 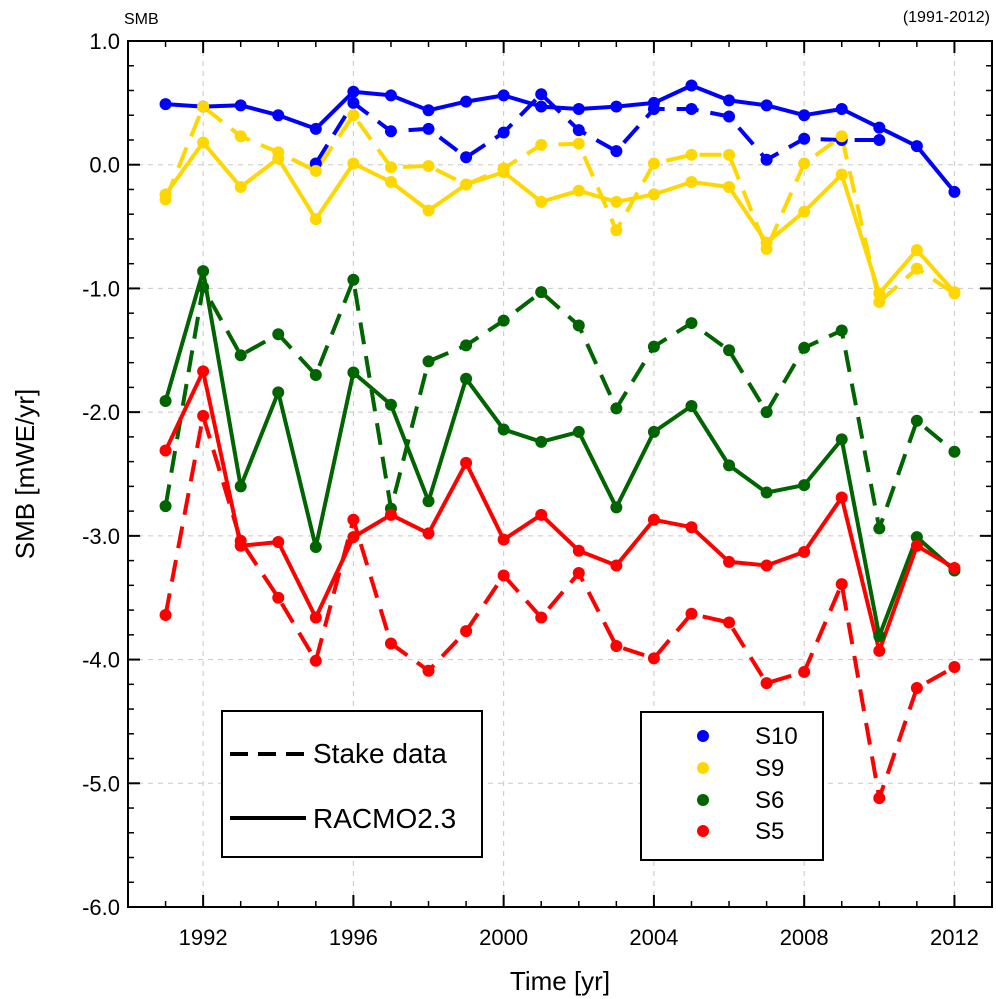 What do you see at coordinates (101, 288) in the screenshot?
I see `y-tick-label: -1.0` at bounding box center [101, 288].